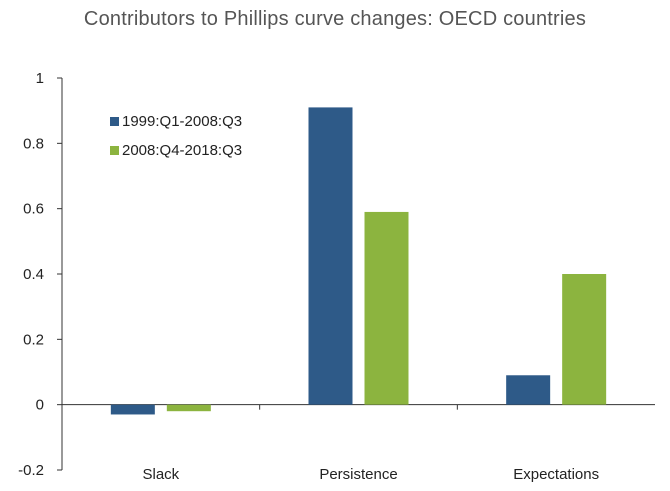 The height and width of the screenshot is (491, 670). I want to click on x-category-label: Persistence, so click(358, 474).